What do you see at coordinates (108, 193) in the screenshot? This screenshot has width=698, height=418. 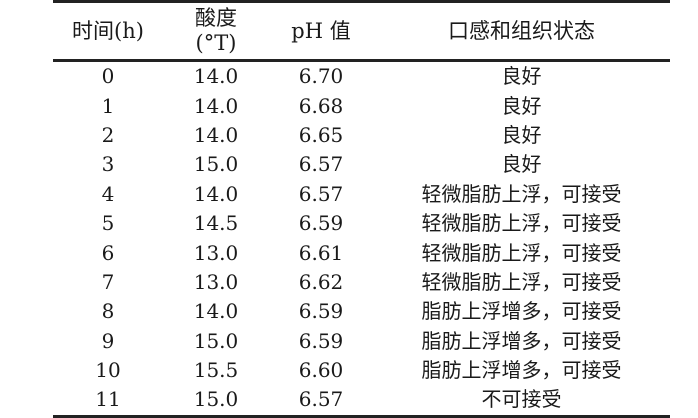 I see `cell-time: 4` at bounding box center [108, 193].